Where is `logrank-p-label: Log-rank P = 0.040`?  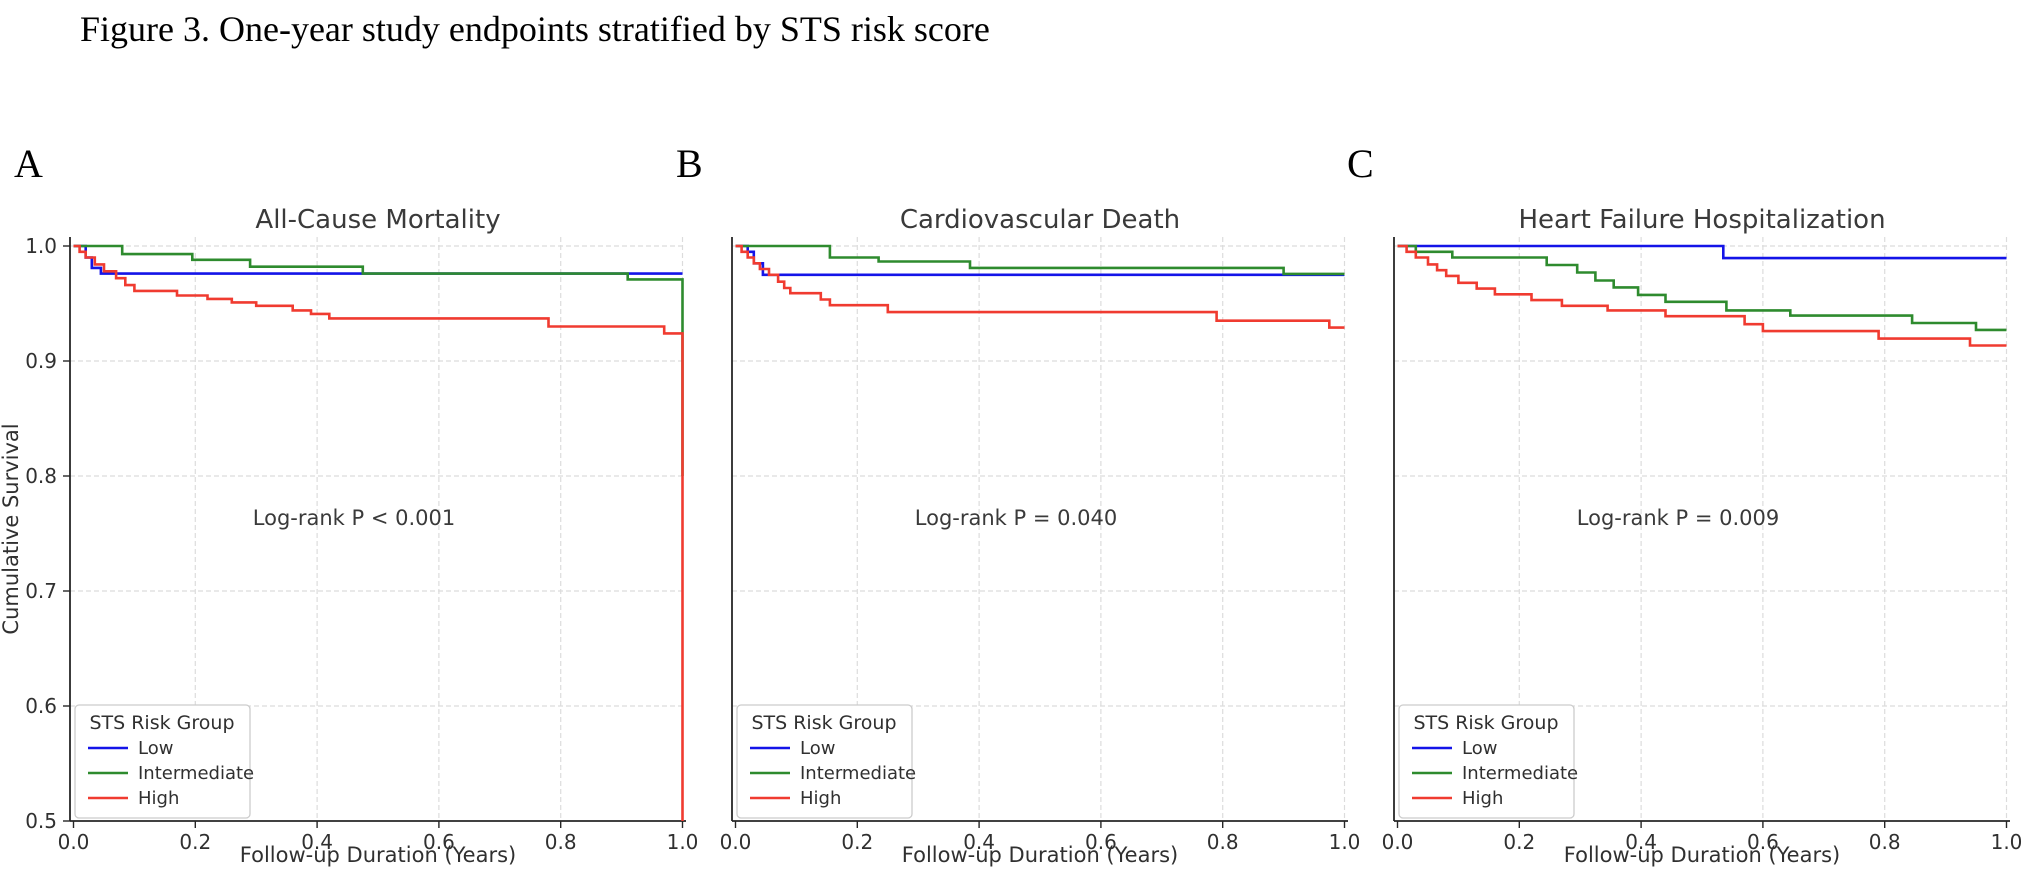
logrank-p-label: Log-rank P = 0.040 is located at coordinates (1016, 518).